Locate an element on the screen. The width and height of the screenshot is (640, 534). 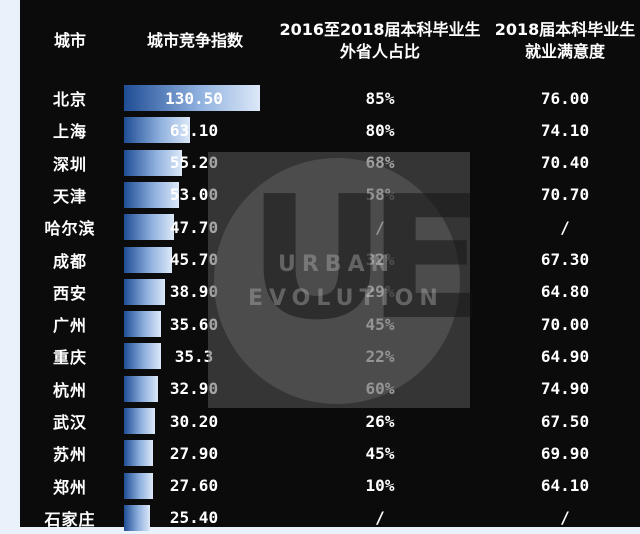
out-of-province-ratio: 10% is located at coordinates (380, 486).